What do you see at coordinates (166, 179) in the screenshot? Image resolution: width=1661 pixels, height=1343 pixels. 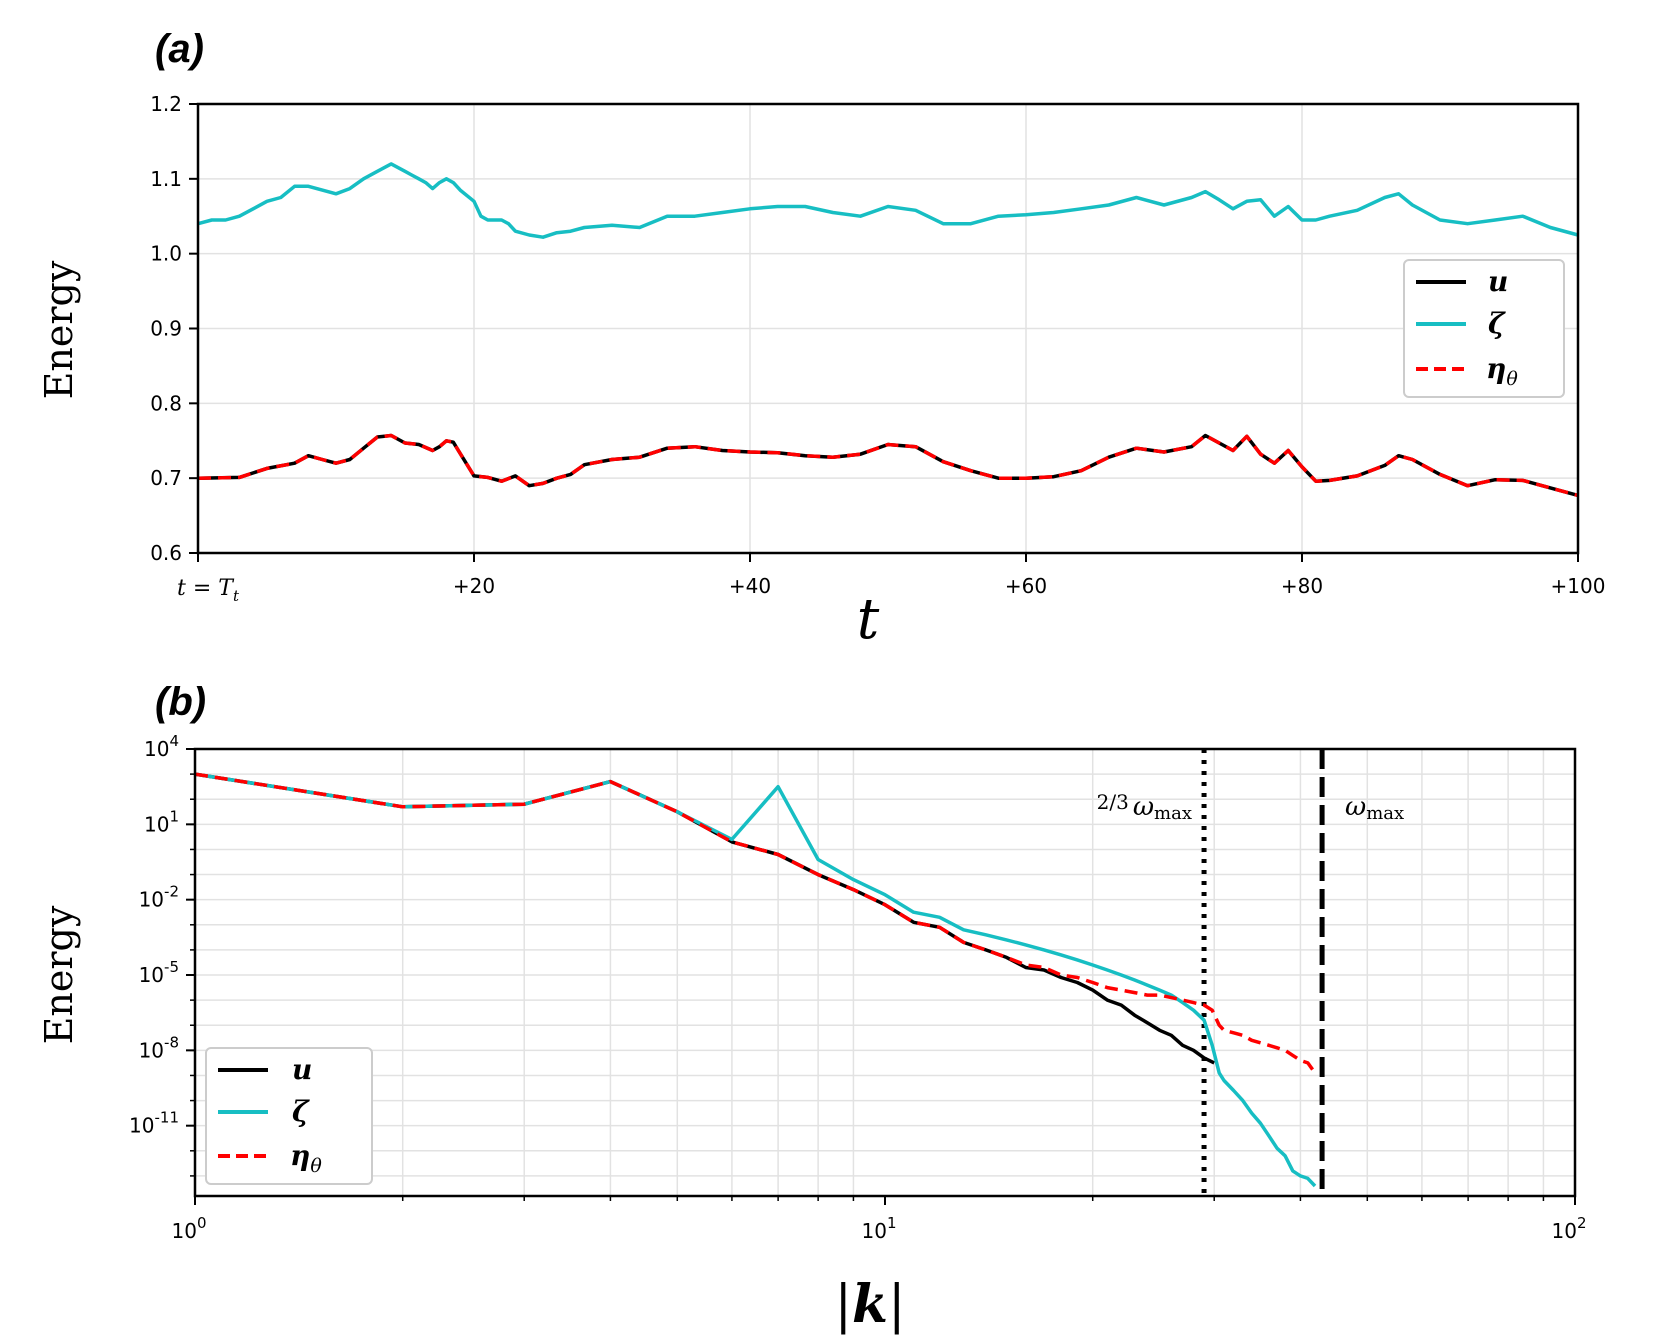 I see `panel-a-ytick-label: 1.1` at bounding box center [166, 179].